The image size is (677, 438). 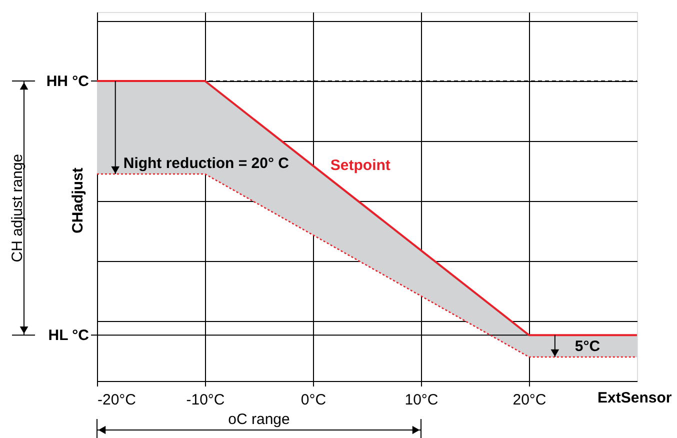 I want to click on x-tick-label: -10°C, so click(x=205, y=400).